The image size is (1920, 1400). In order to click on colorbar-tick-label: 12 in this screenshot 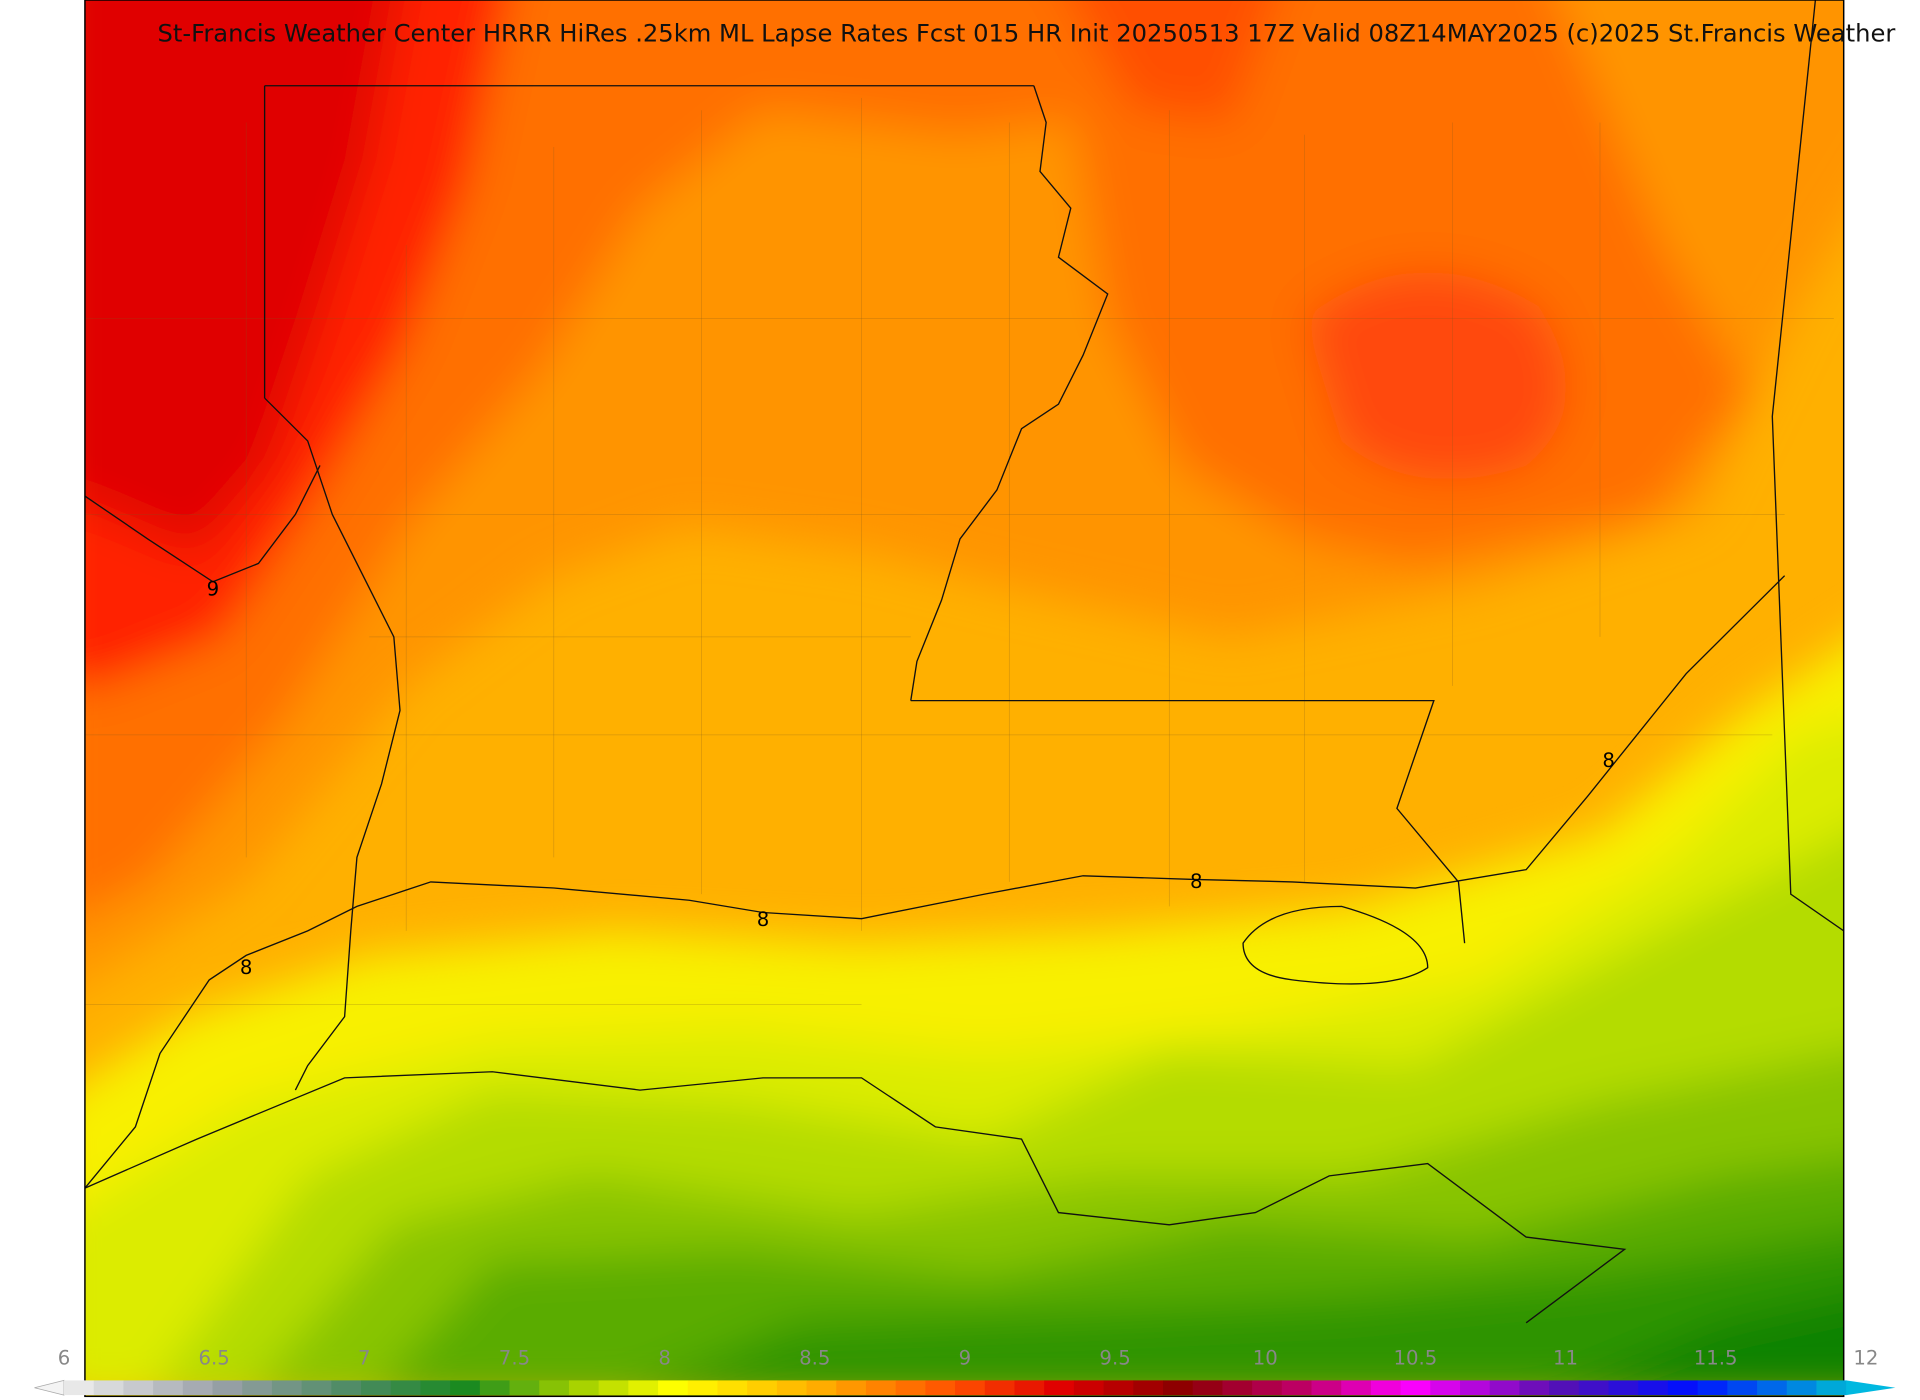, I will do `click(1865, 1358)`.